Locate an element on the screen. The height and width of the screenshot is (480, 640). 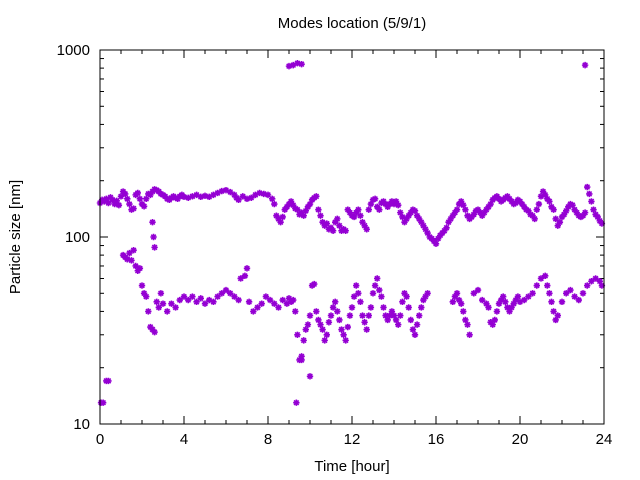
x-tick-label: 0 is located at coordinates (100, 439).